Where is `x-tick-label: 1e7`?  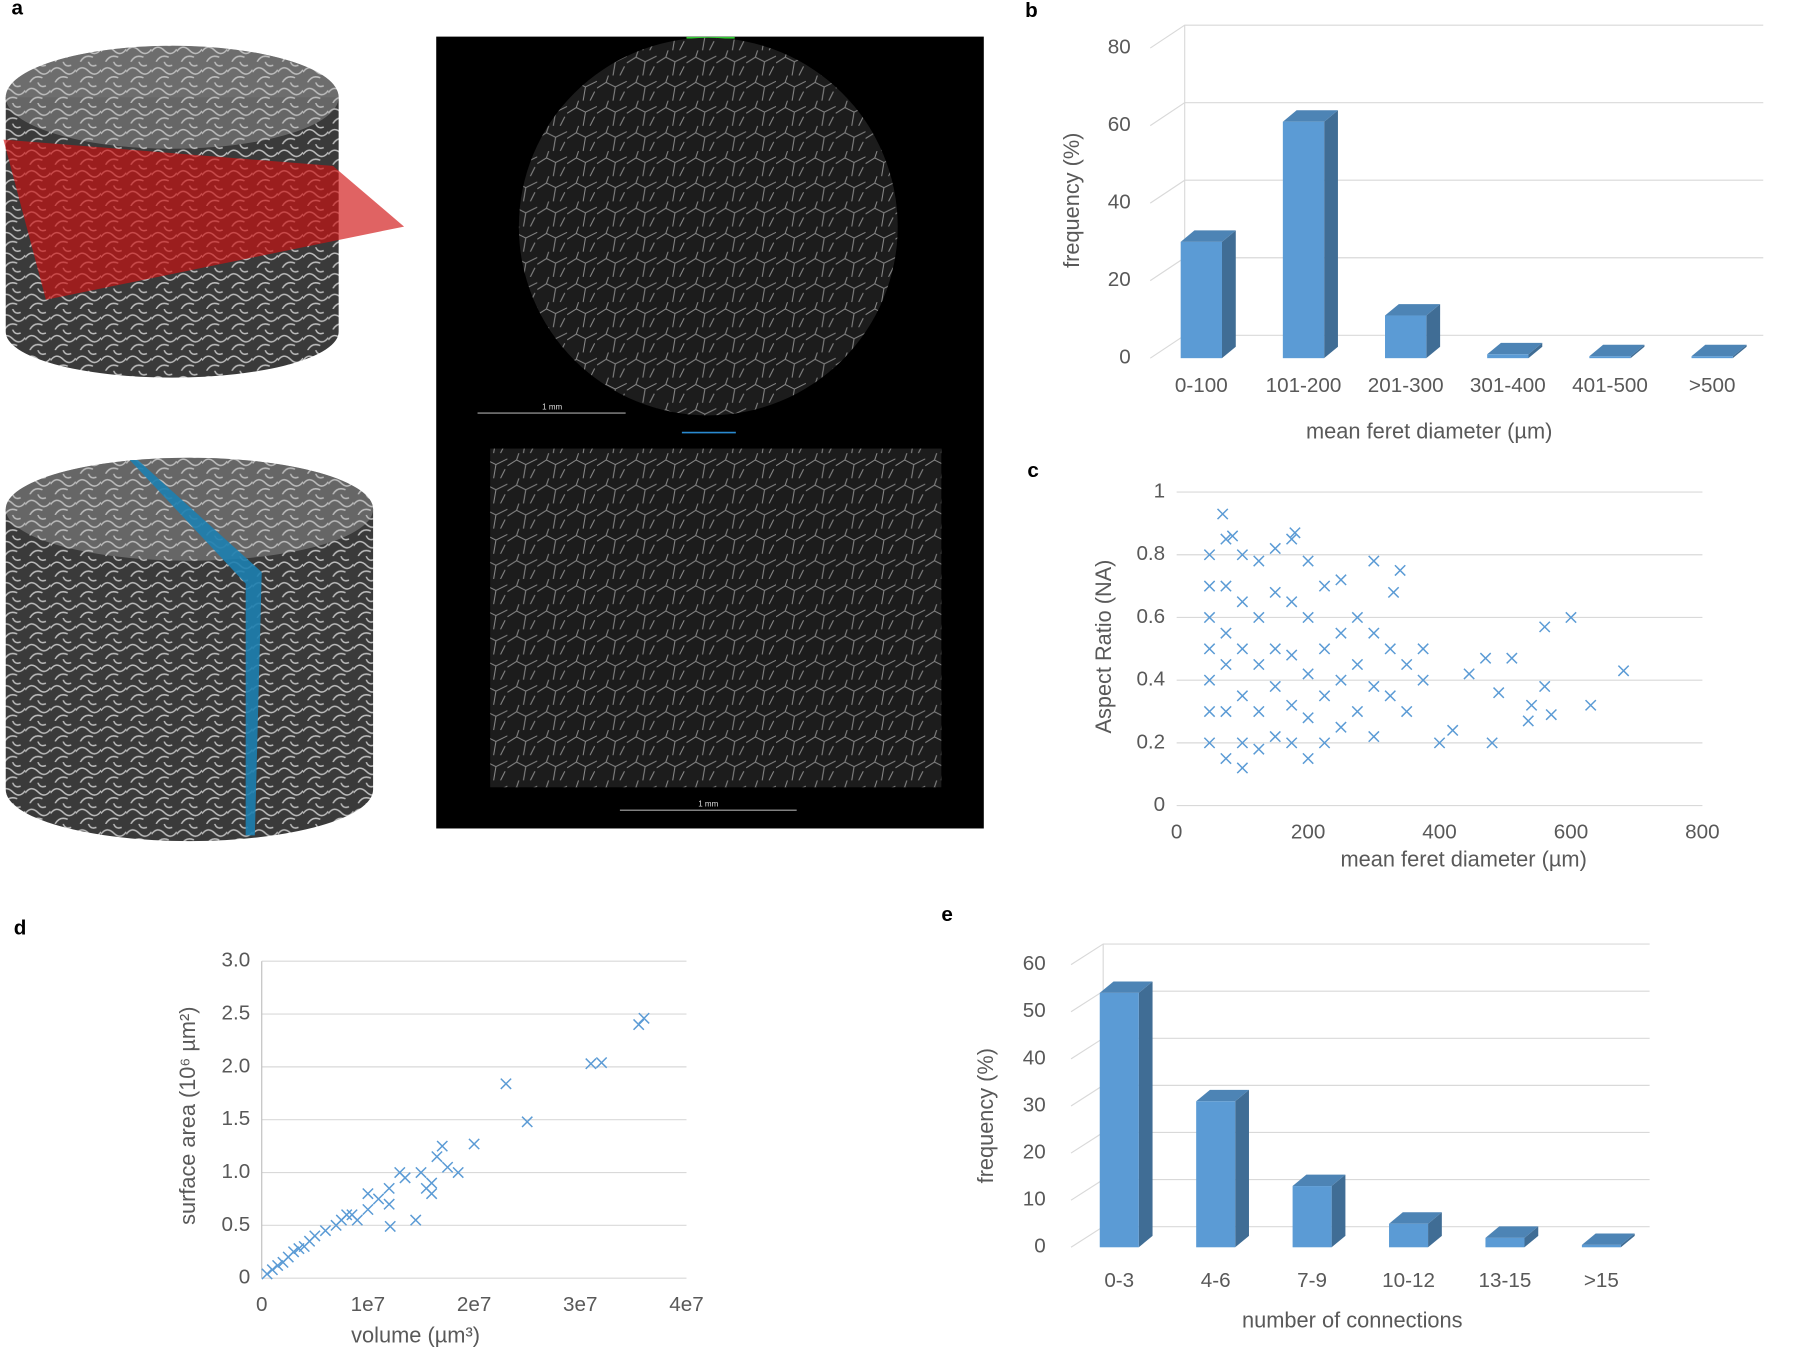
x-tick-label: 1e7 is located at coordinates (368, 1304).